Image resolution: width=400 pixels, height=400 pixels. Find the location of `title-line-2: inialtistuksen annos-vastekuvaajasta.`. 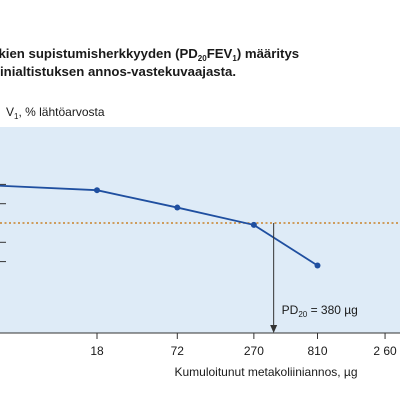

title-line-2: inialtistuksen annos-vastekuvaajasta. is located at coordinates (118, 71).